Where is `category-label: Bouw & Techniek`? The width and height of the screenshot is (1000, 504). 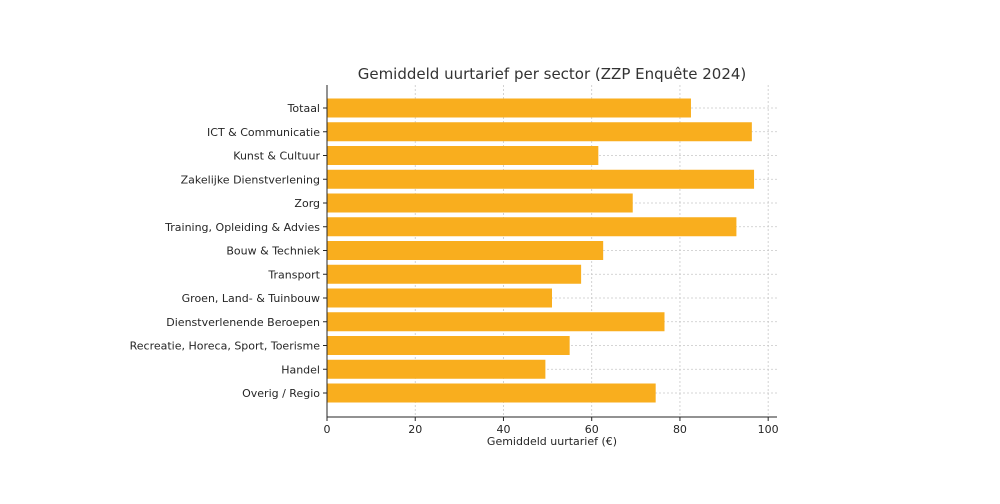
category-label: Bouw & Techniek is located at coordinates (273, 251).